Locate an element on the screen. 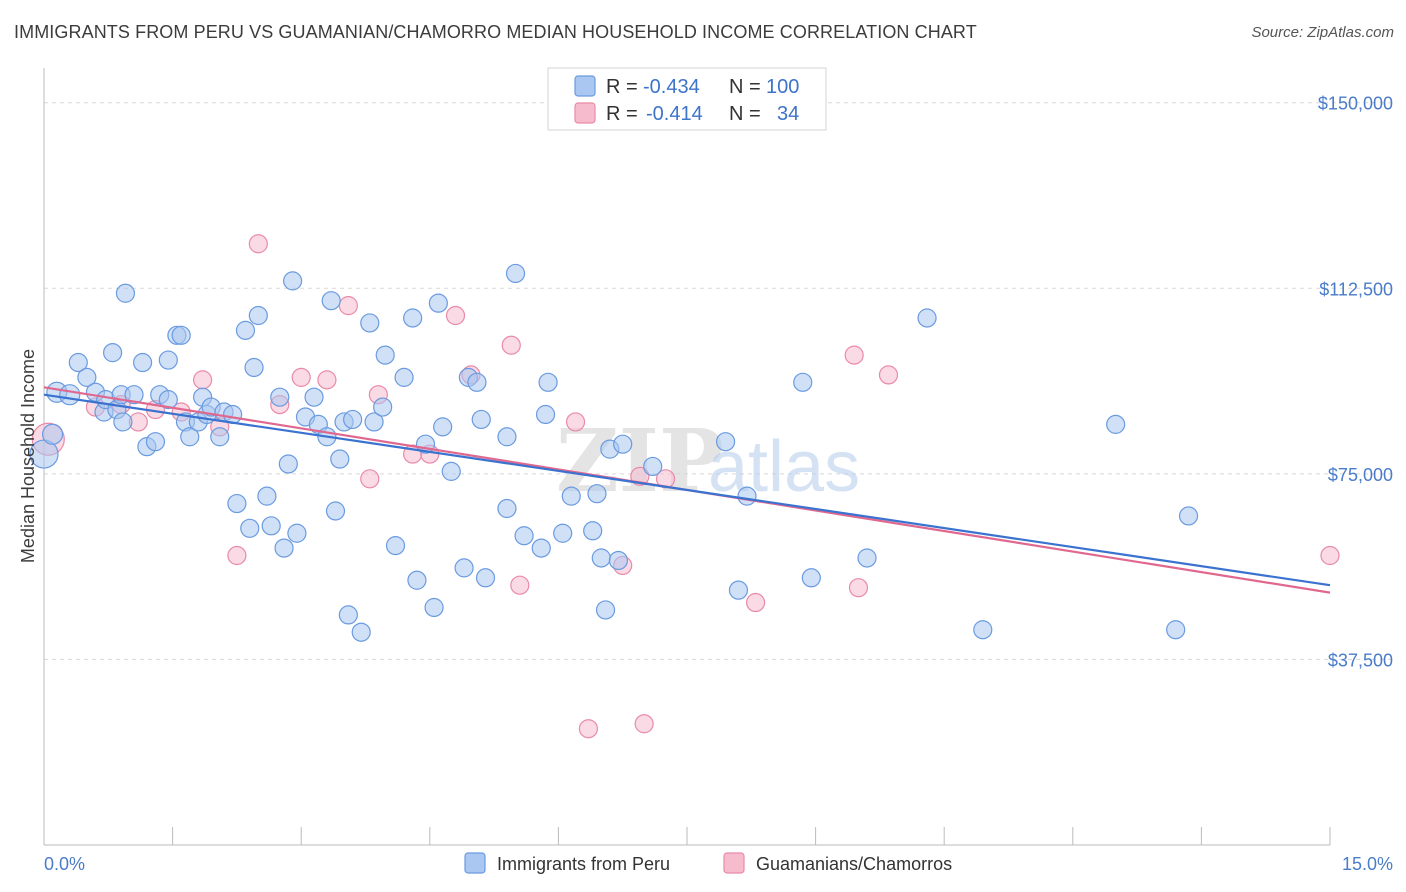 The image size is (1406, 892). y-tick-label-3: $150,000 is located at coordinates (1355, 104).